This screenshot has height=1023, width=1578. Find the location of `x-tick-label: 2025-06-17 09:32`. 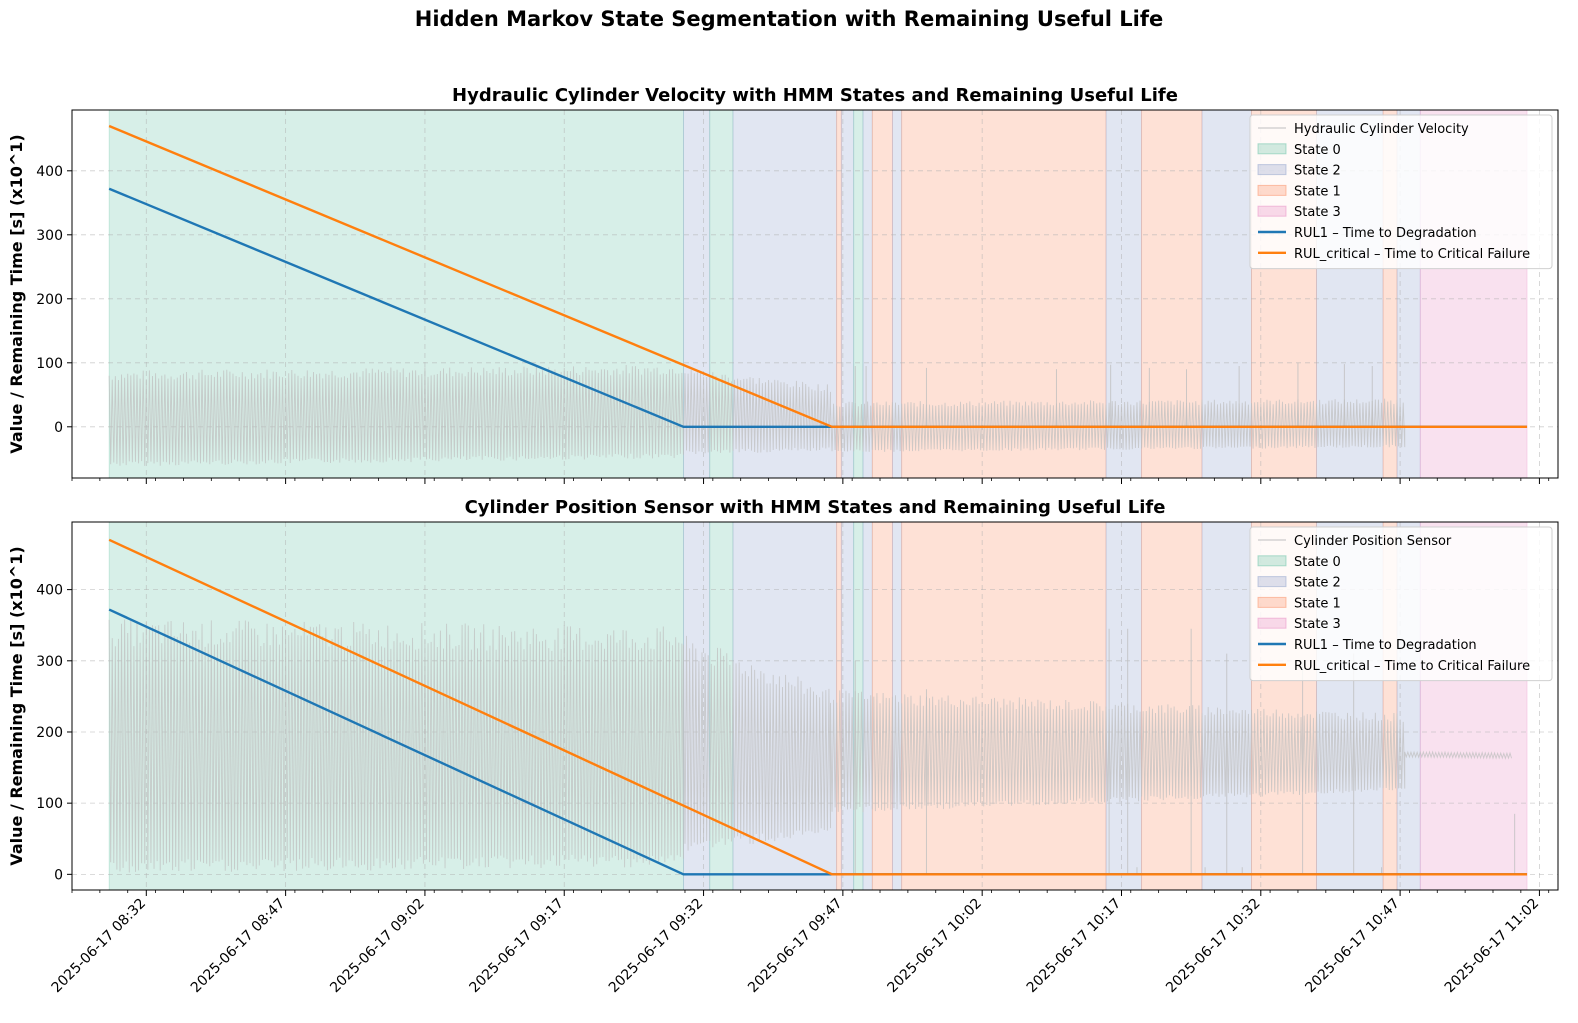

x-tick-label: 2025-06-17 09:32 is located at coordinates (656, 946).